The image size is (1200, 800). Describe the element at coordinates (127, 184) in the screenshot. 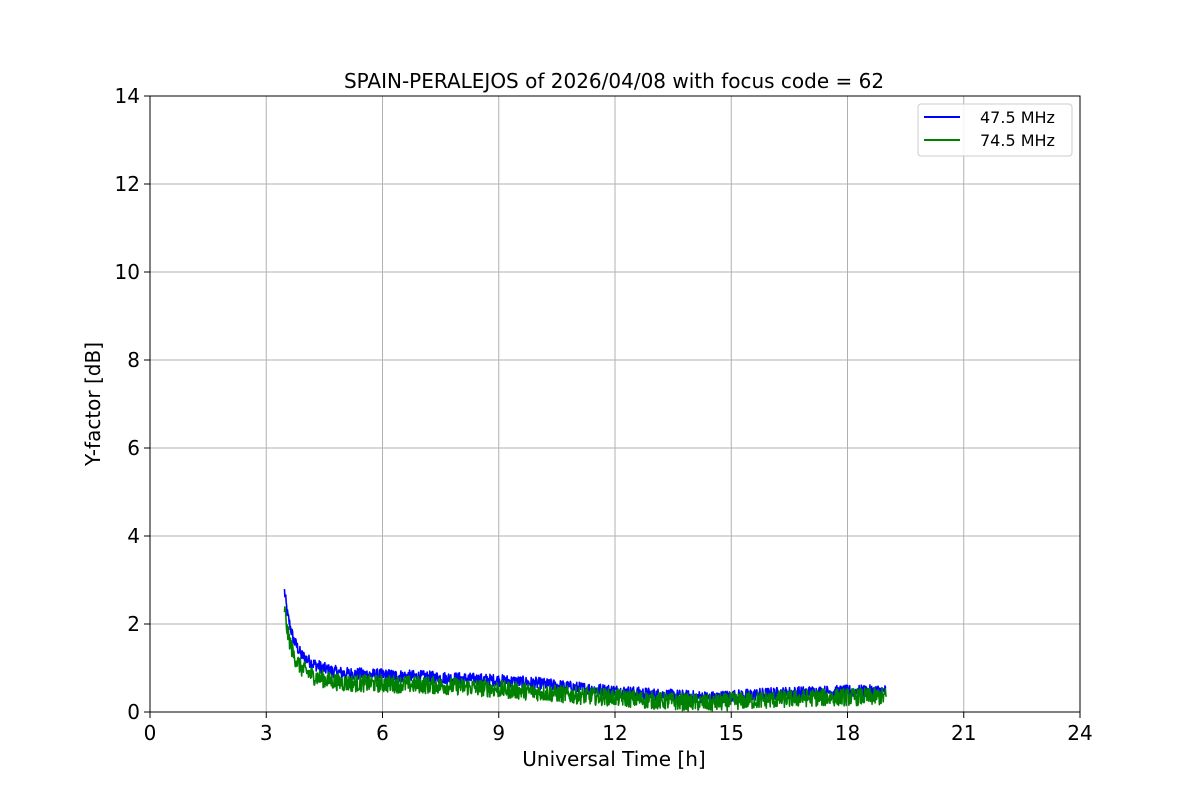

I see `y-tick-label: 12` at that location.